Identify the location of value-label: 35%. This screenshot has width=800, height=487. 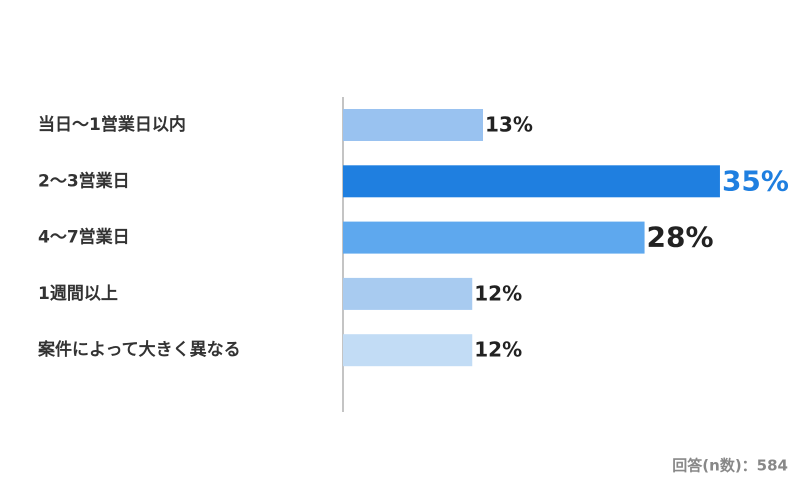
(755, 180).